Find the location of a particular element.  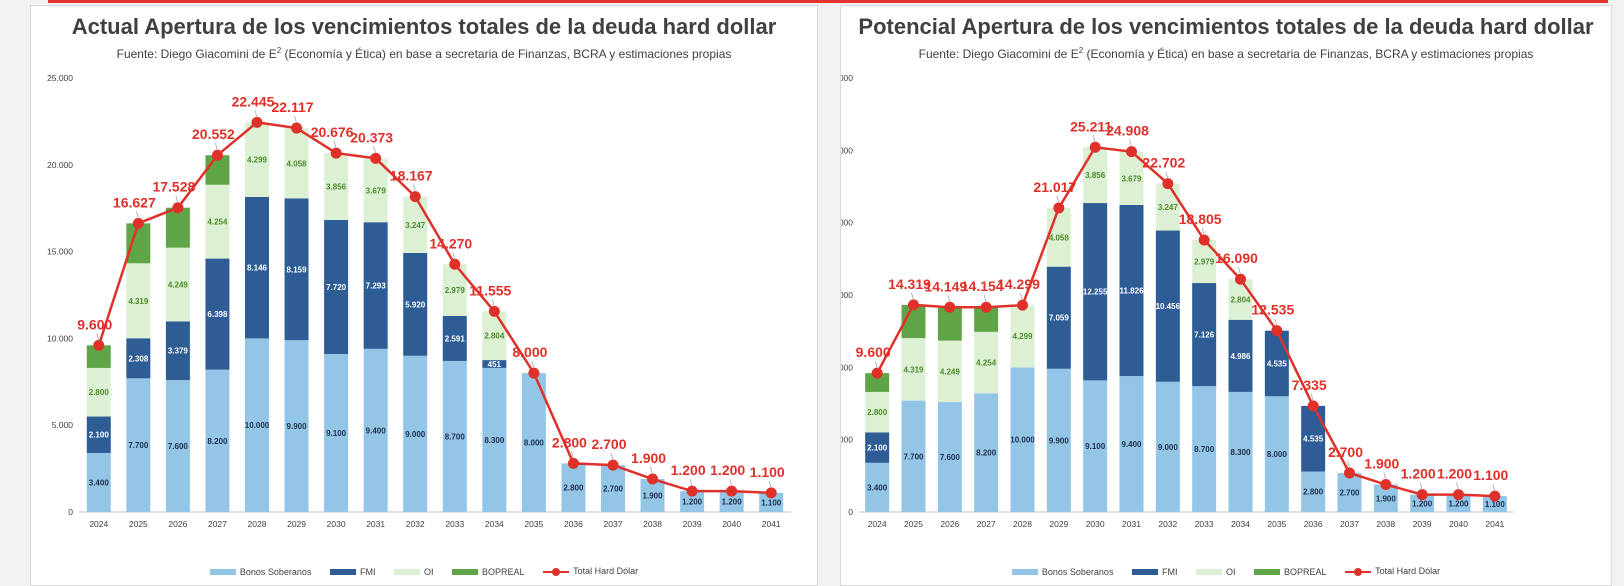

data-label-fmi: 2.100 is located at coordinates (99, 435).